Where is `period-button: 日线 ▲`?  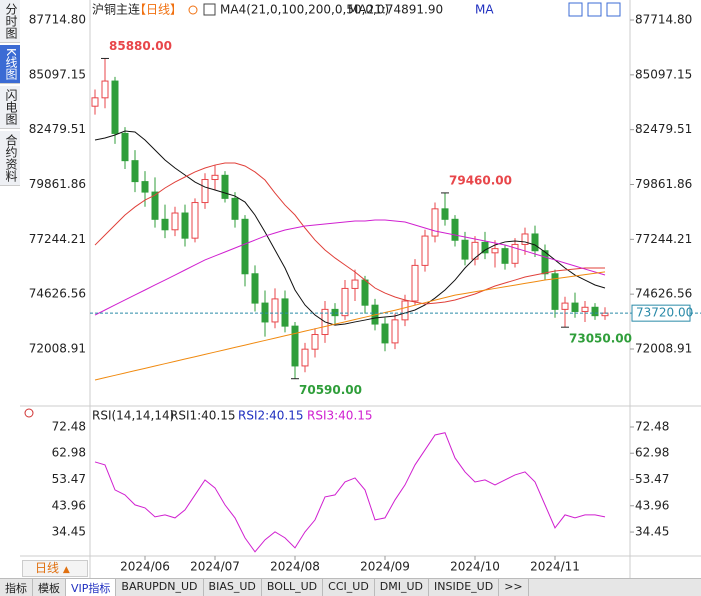
period-button: 日线 ▲ is located at coordinates (55, 568).